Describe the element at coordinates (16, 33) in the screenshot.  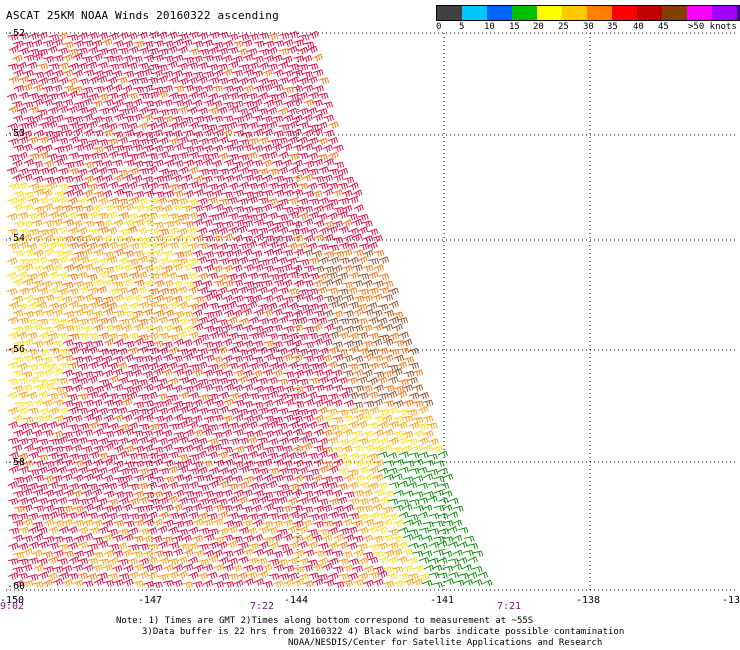
I see `latitude-label: -52` at that location.